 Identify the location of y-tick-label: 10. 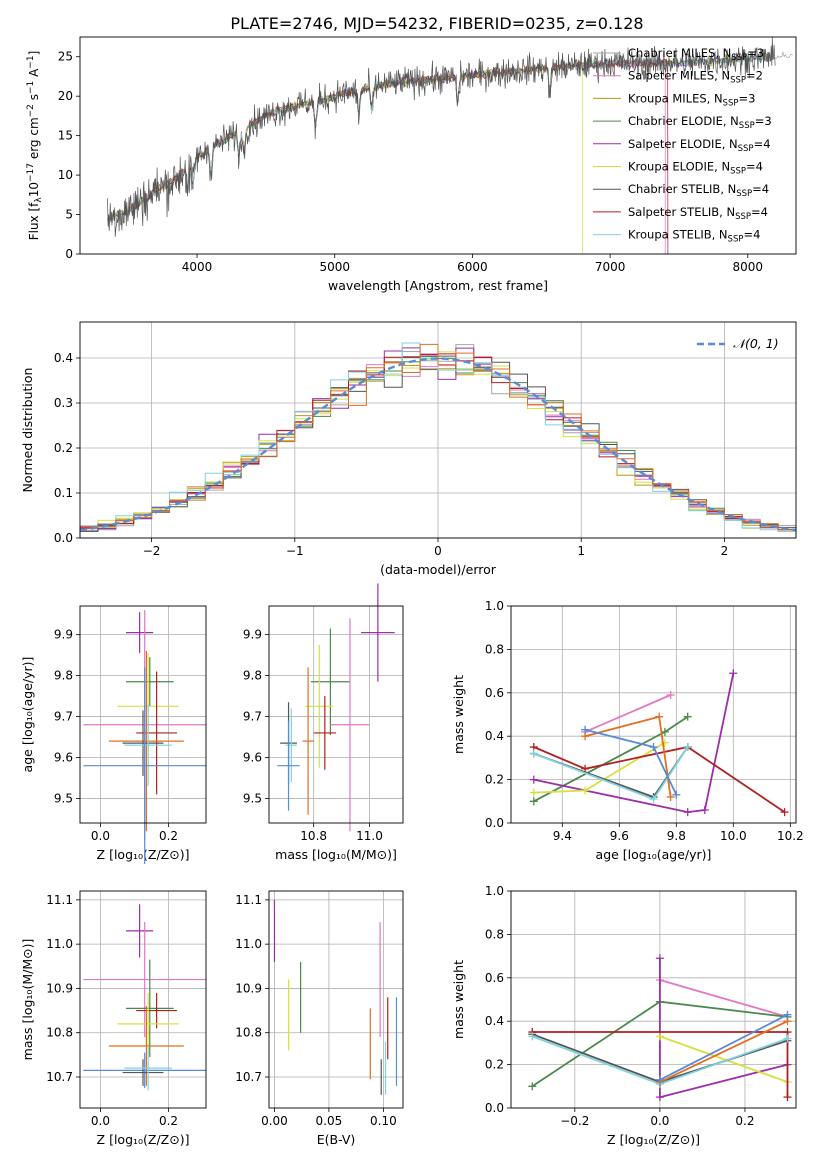
(65, 175).